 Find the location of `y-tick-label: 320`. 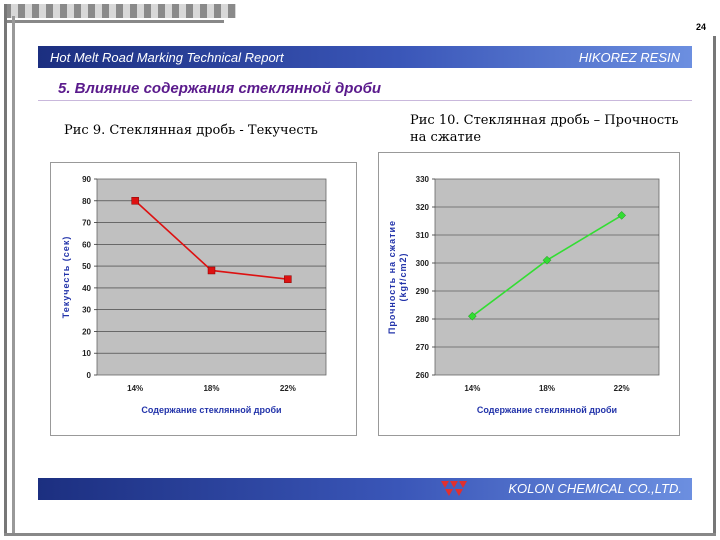

y-tick-label: 320 is located at coordinates (423, 207).